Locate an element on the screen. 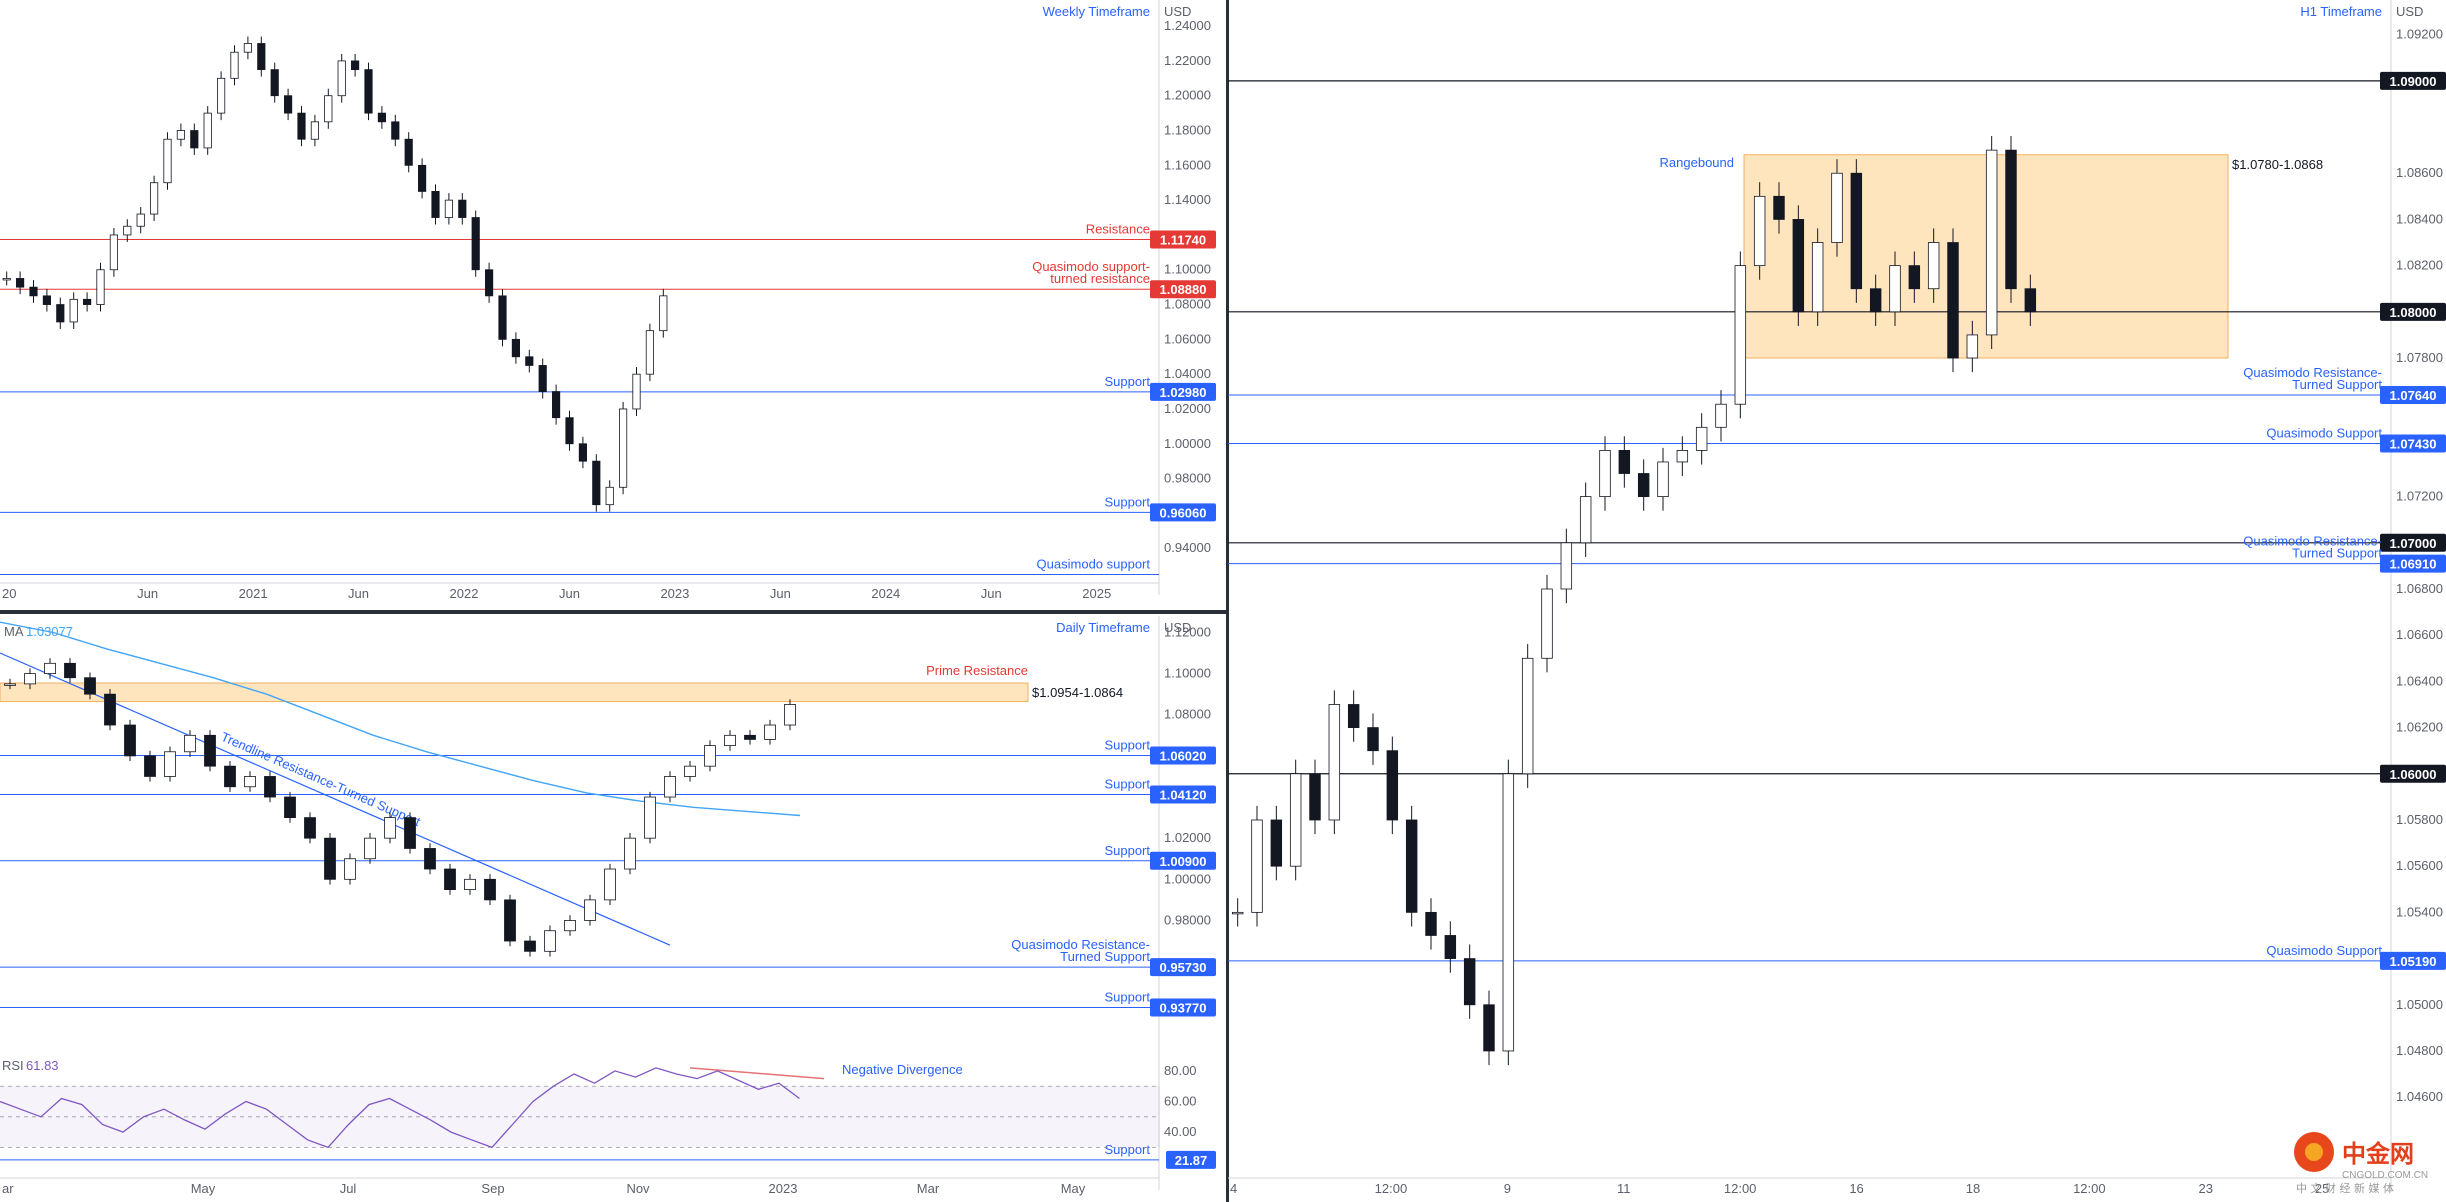  price-tag-label: 1.04120 is located at coordinates (1183, 795).